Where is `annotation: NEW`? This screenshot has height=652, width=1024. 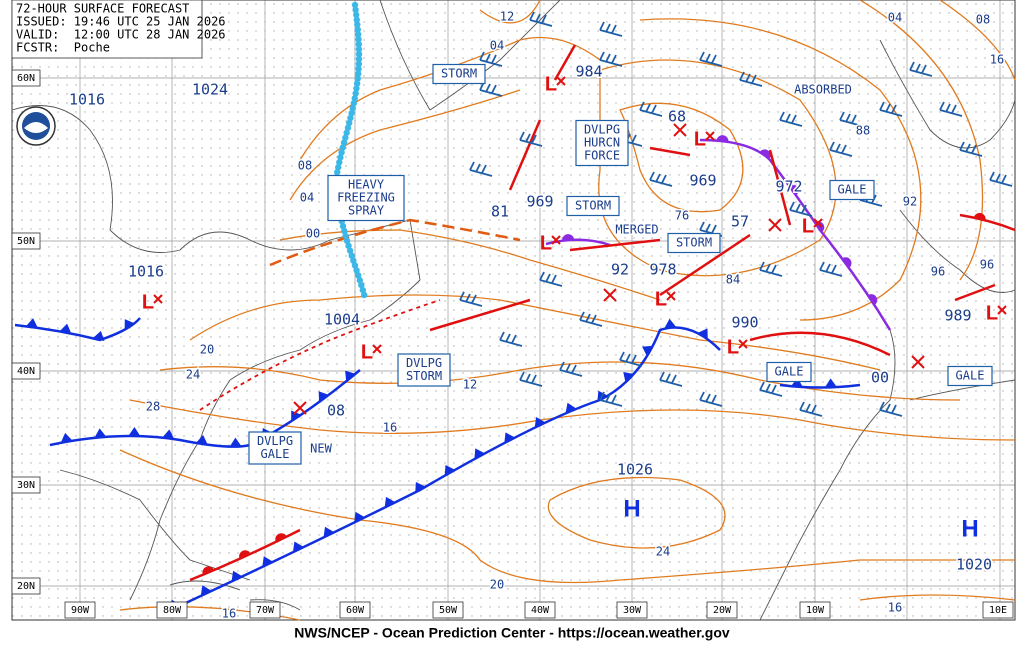
annotation: NEW is located at coordinates (321, 449).